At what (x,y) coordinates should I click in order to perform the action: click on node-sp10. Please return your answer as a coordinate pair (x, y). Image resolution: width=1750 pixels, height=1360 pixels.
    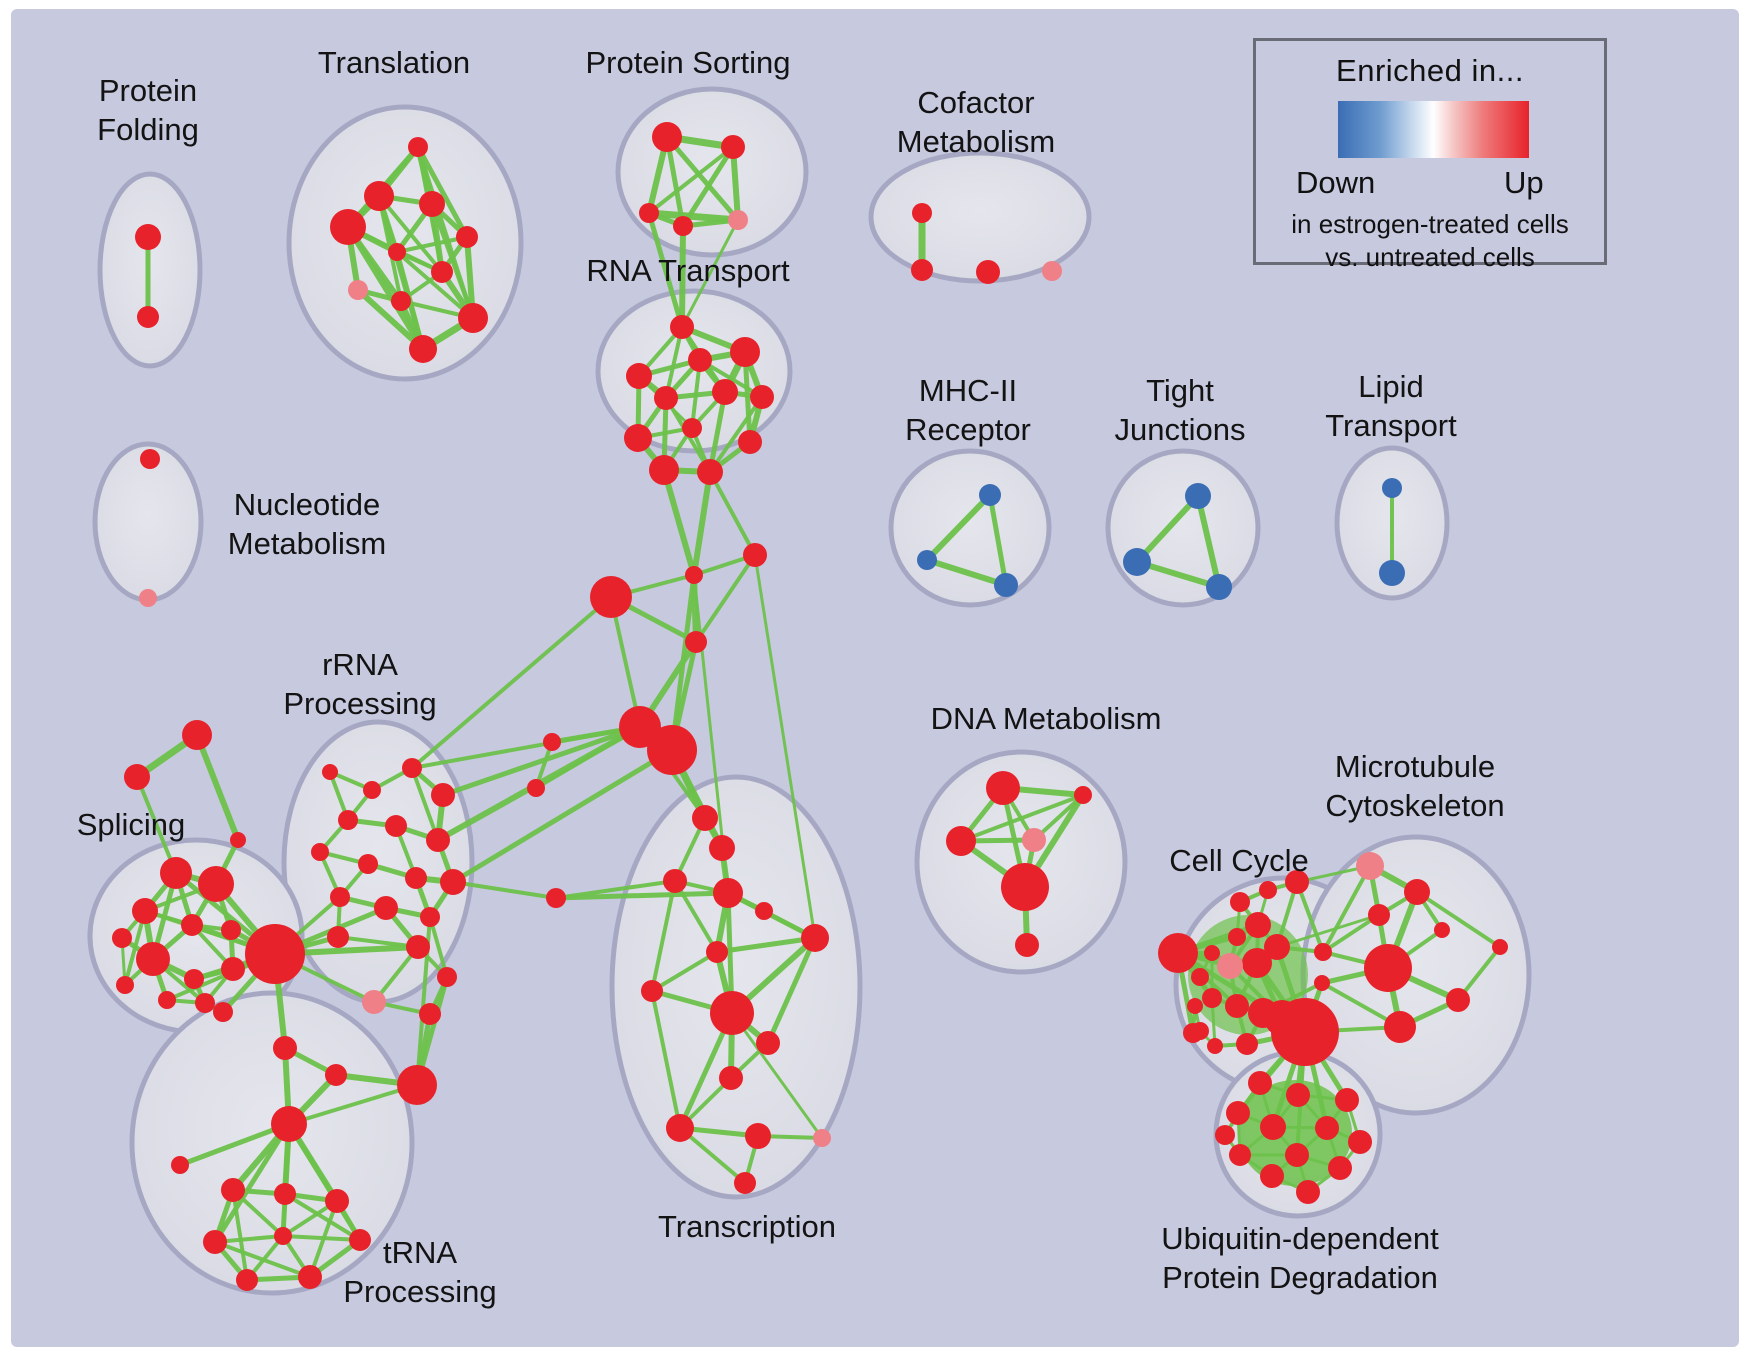
    Looking at the image, I should click on (205, 1003).